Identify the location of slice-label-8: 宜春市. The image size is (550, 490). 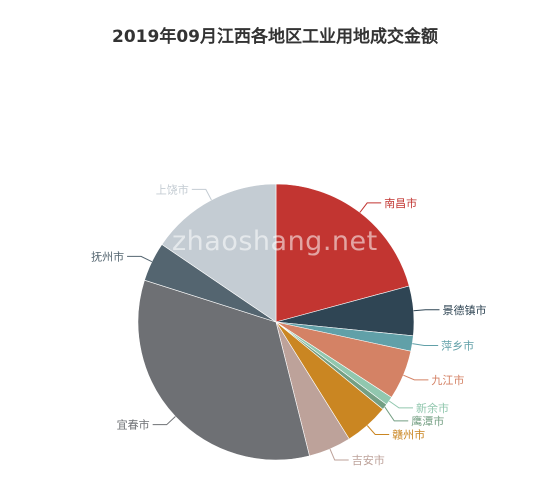
(133, 425).